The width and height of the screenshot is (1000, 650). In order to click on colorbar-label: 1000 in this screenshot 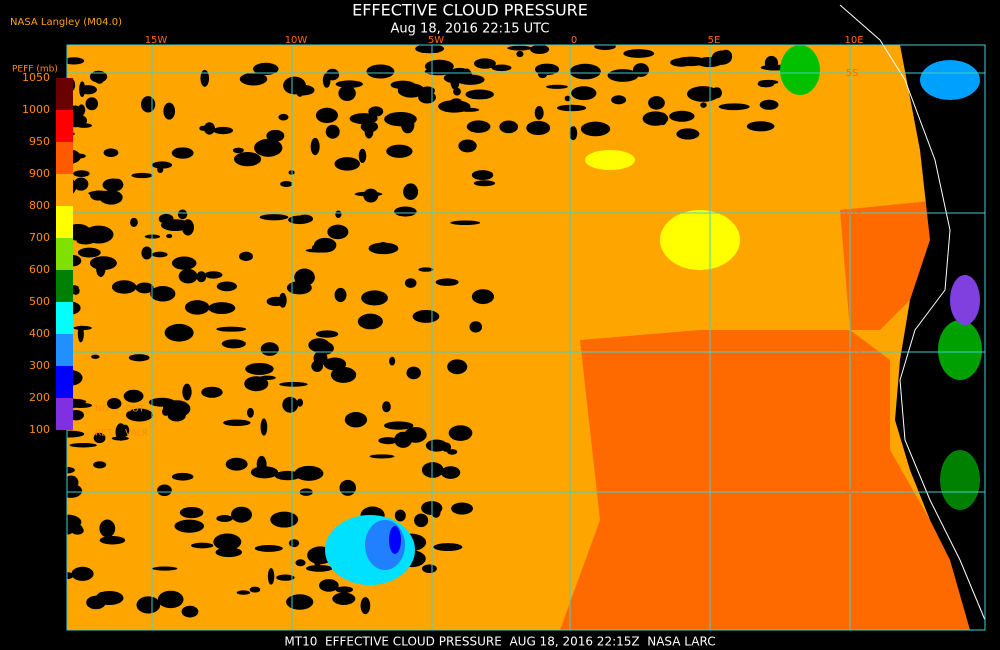, I will do `click(36, 109)`.